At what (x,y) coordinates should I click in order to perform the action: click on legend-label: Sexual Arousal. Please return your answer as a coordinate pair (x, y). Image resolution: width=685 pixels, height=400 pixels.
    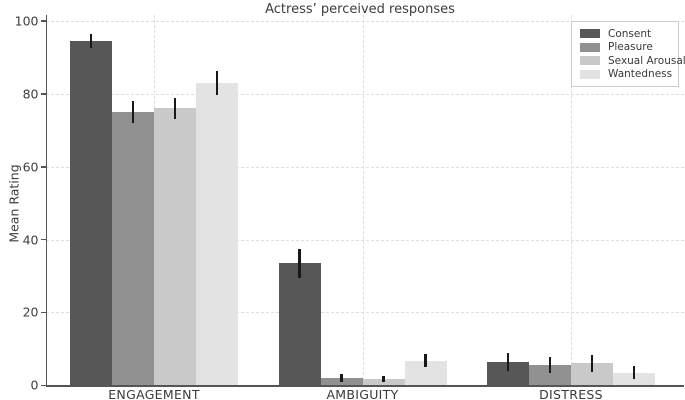
    Looking at the image, I should click on (646, 60).